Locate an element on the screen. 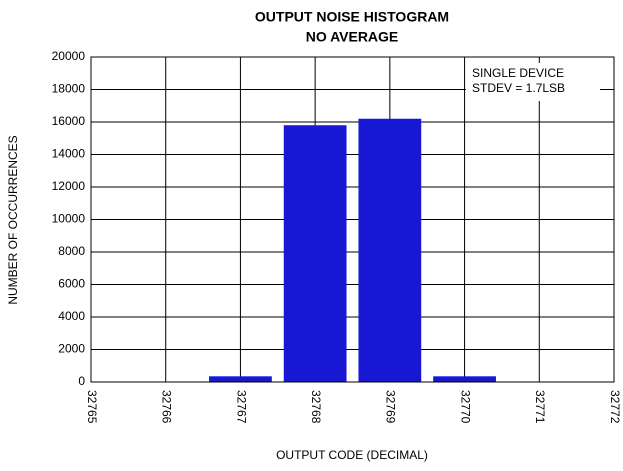  y-tick-label: 20000 is located at coordinates (69, 56).